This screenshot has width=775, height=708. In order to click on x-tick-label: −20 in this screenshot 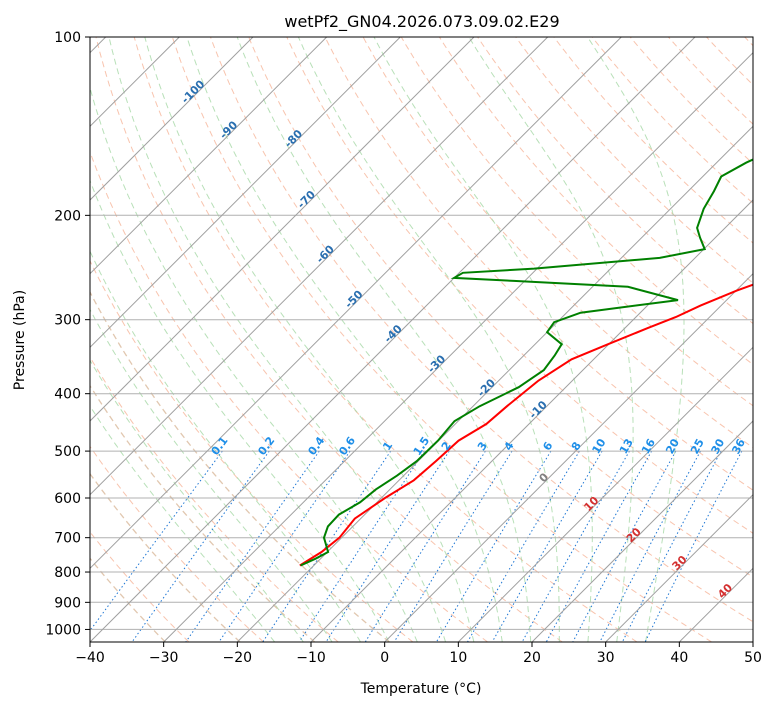, I will do `click(238, 658)`.